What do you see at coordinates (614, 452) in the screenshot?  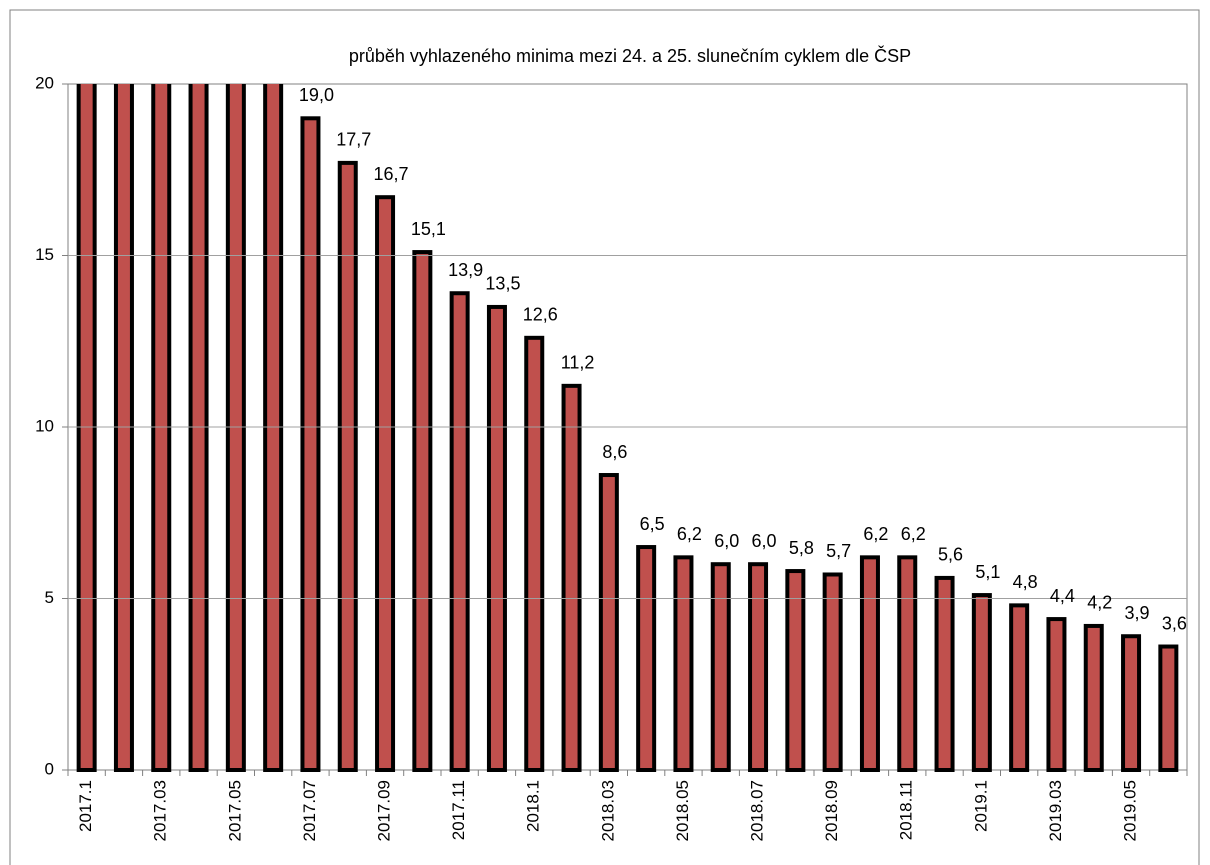 I see `value-label: 8,6` at bounding box center [614, 452].